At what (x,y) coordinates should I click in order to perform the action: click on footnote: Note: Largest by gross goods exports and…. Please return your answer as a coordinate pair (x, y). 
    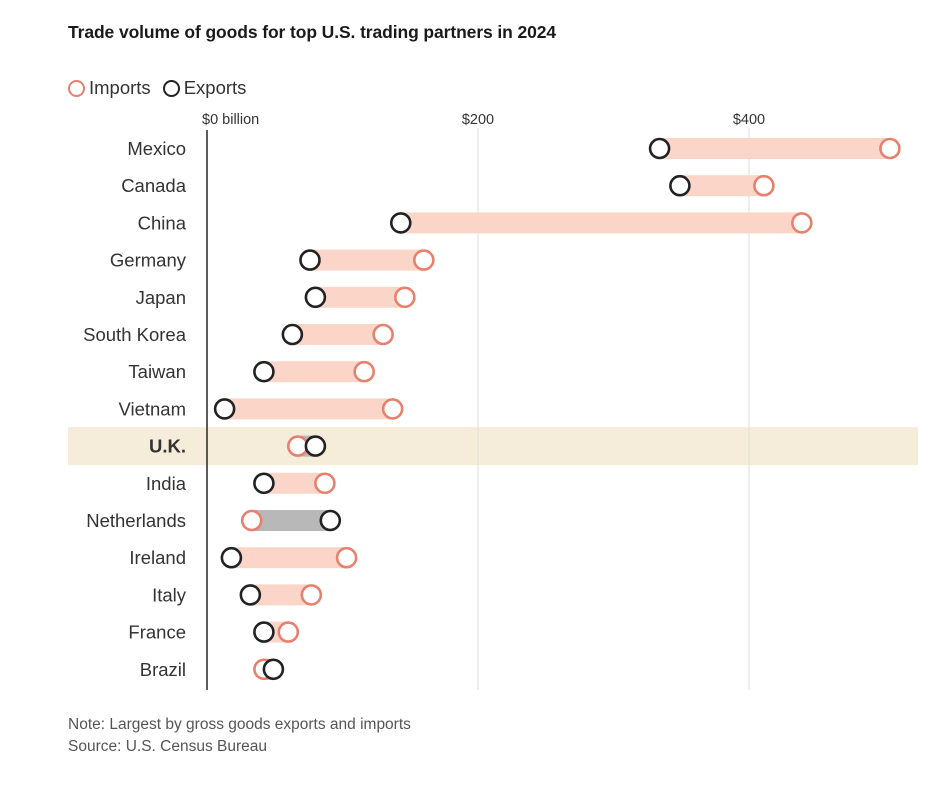
    Looking at the image, I should click on (239, 736).